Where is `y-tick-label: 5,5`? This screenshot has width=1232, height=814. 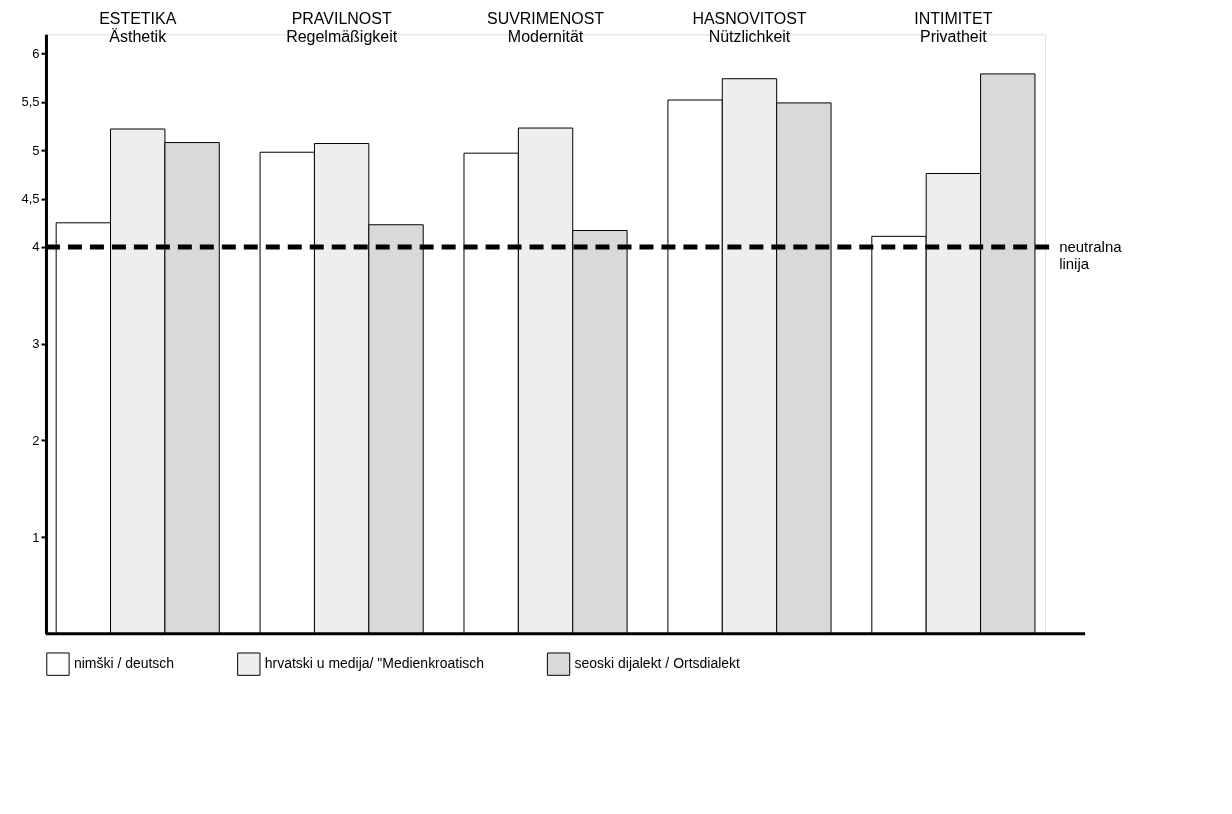 y-tick-label: 5,5 is located at coordinates (30, 102).